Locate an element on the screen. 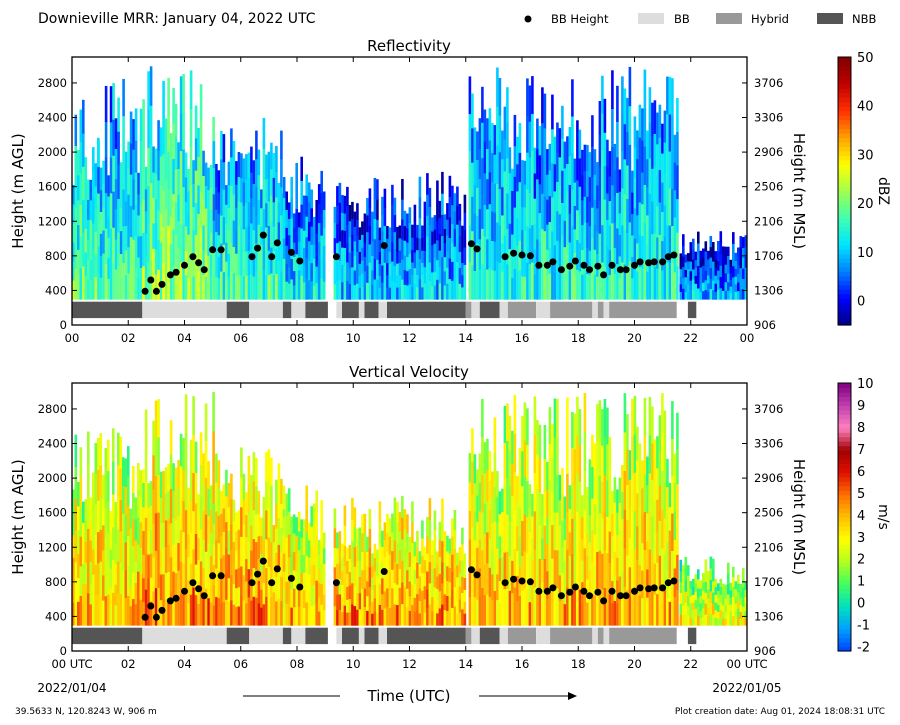  reflectivity-ylabel: Height (m AGL) is located at coordinates (18, 190).